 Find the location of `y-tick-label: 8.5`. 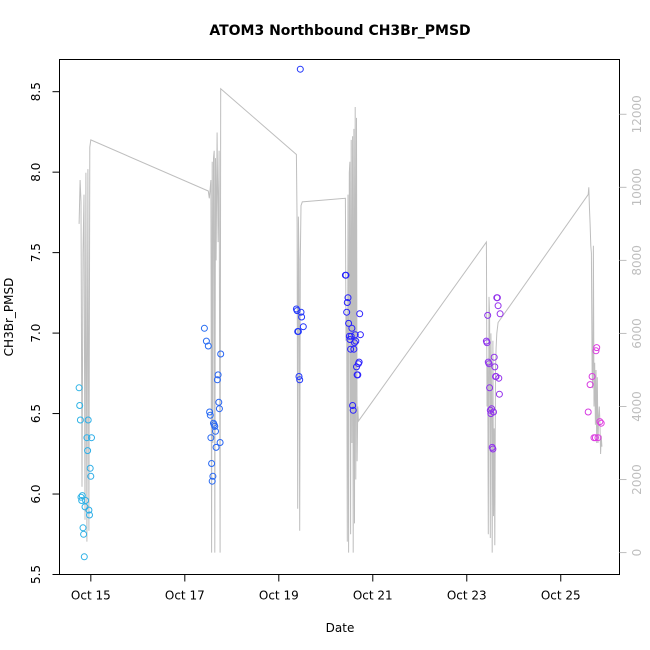

y-tick-label: 8.5 is located at coordinates (36, 91).